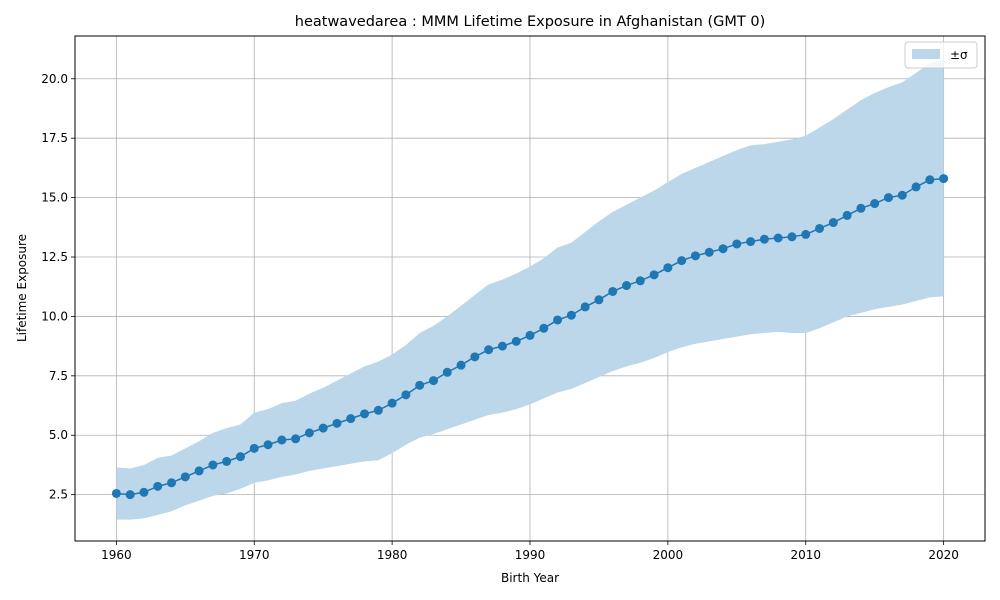 This screenshot has height=600, width=1000. Describe the element at coordinates (530, 578) in the screenshot. I see `x-axis-label: Birth Year` at that location.